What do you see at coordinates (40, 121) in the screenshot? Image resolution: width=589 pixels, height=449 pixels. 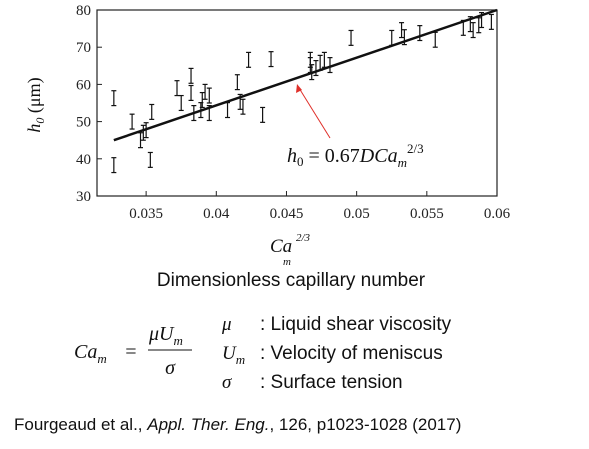 I see `y-label-sub: 0` at bounding box center [40, 121].